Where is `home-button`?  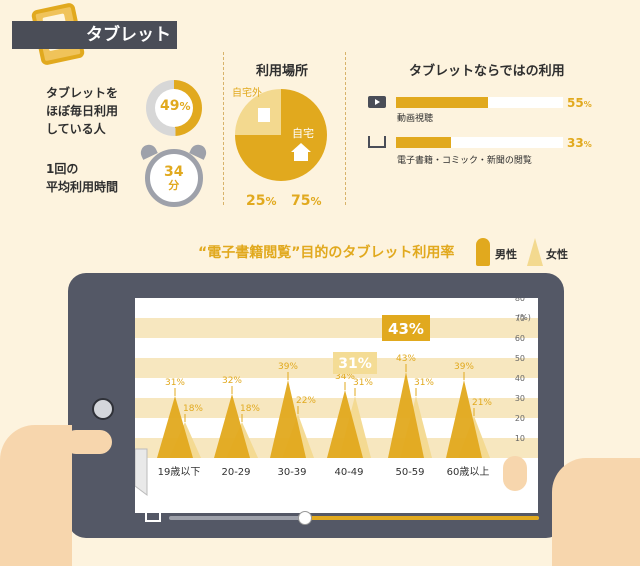 home-button is located at coordinates (103, 409).